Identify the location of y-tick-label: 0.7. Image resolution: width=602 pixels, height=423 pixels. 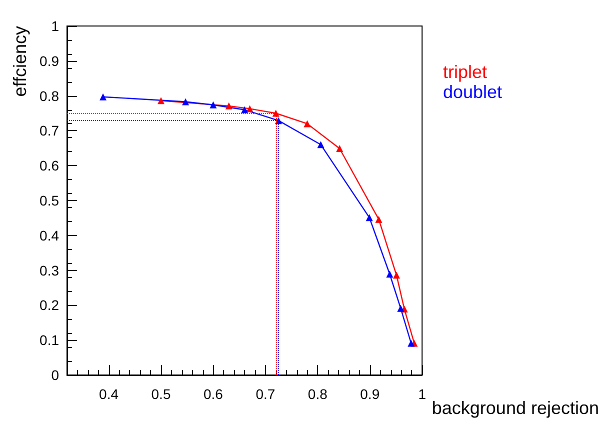
(50, 130).